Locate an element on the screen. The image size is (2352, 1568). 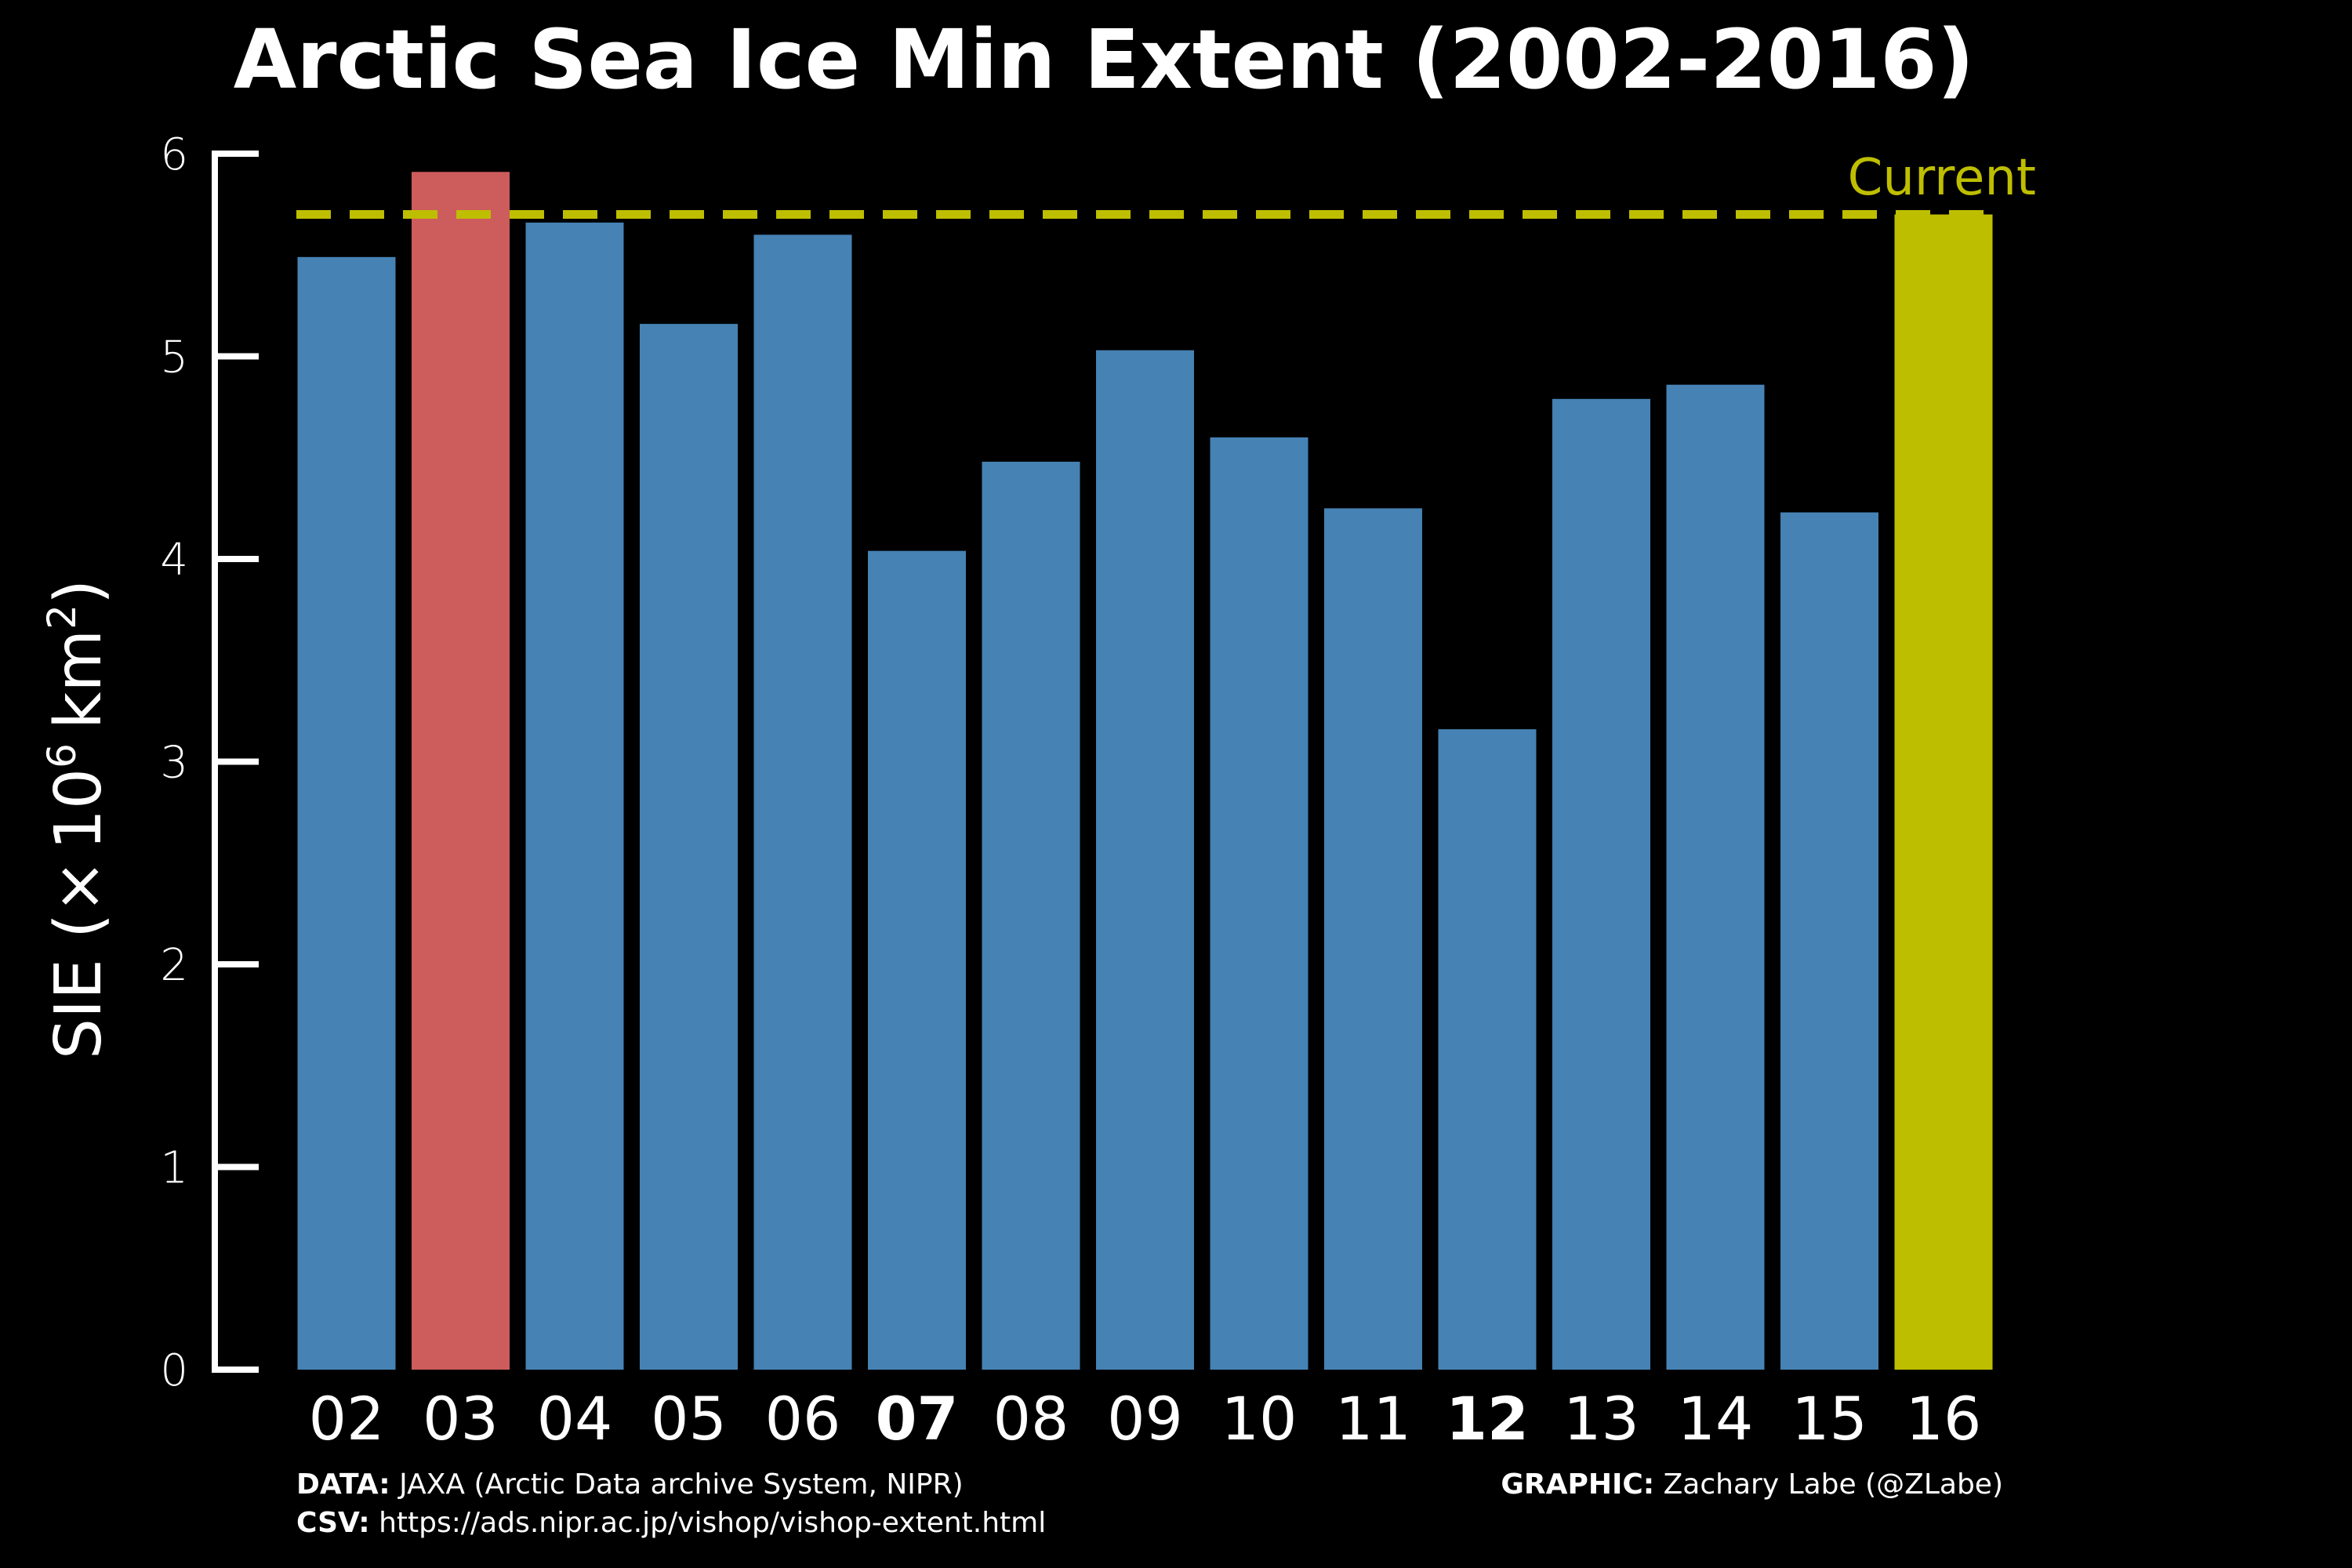
credit-graphic-value: Zachary Labe (@ZLabe) is located at coordinates (1833, 1484).